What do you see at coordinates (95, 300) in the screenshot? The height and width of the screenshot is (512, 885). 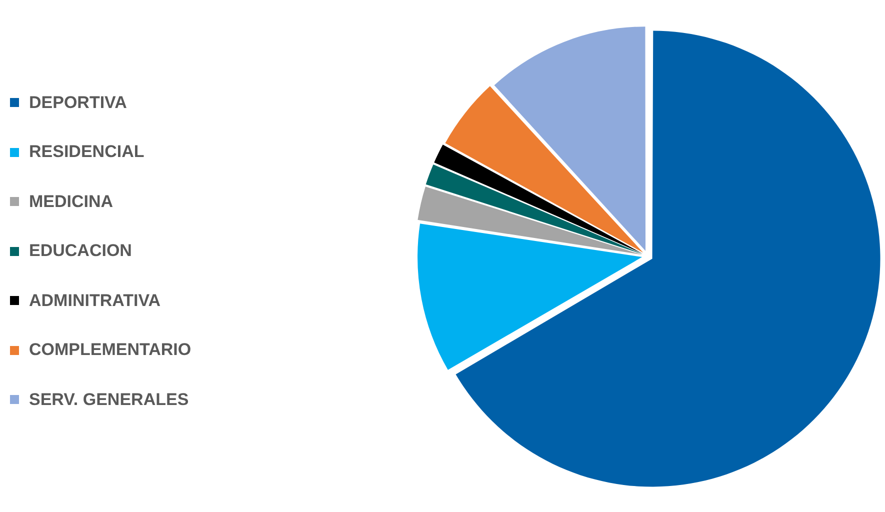 I see `legend-label: ADMINITRATIVA` at bounding box center [95, 300].